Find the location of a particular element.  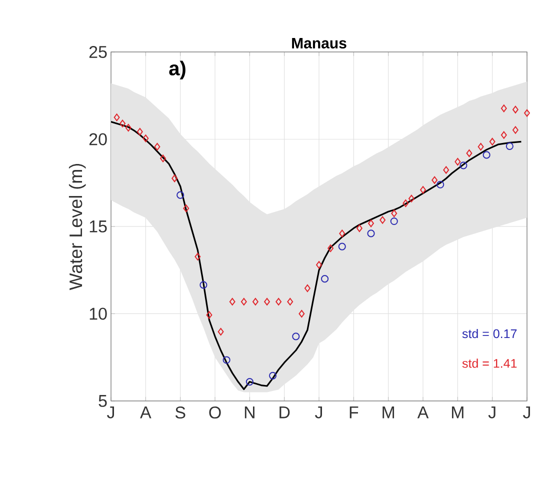

y-tick-label: 15 is located at coordinates (98, 226).